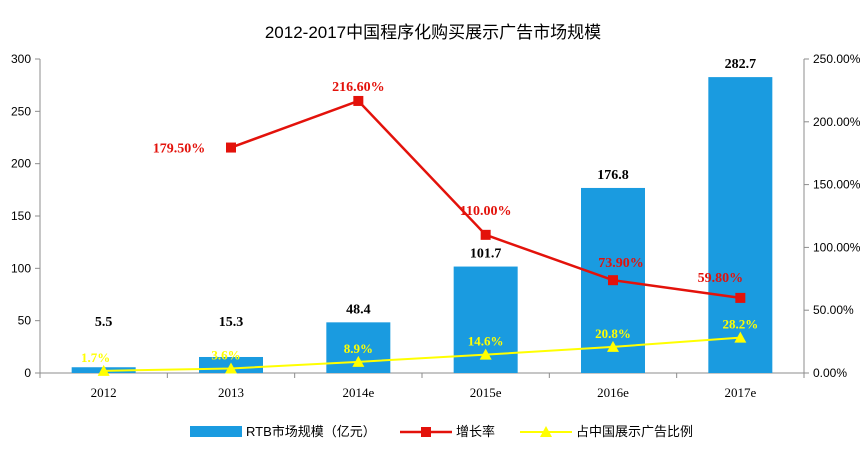 This screenshot has height=460, width=866. Describe the element at coordinates (358, 392) in the screenshot. I see `x-tick-label: 2014e` at that location.